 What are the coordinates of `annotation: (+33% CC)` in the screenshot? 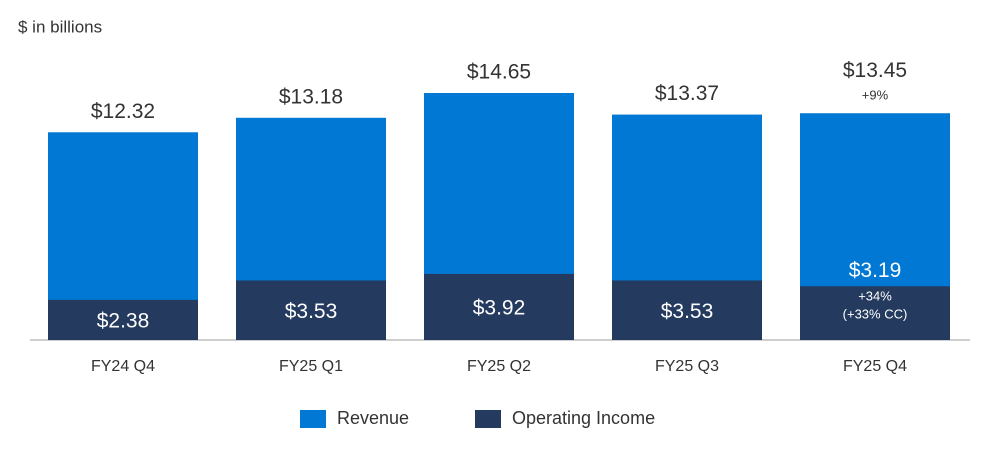 It's located at (875, 314).